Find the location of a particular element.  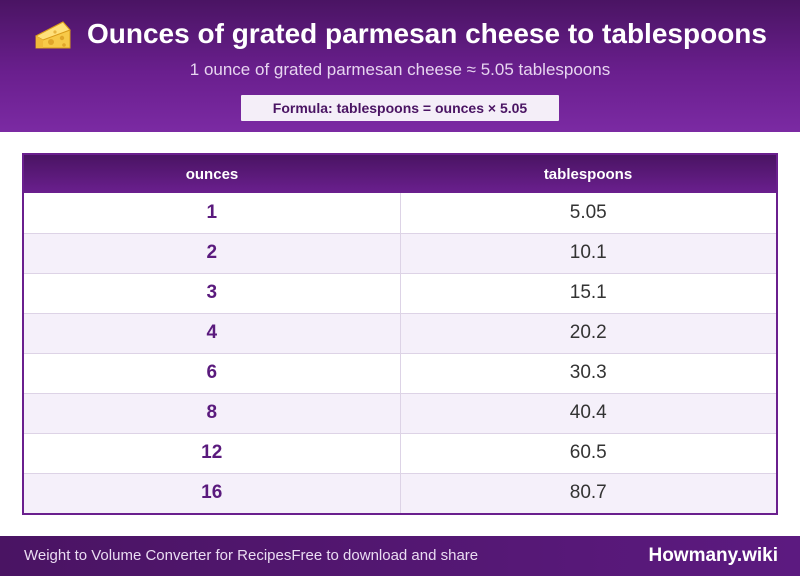

ounces-cell: 3 is located at coordinates (212, 293).